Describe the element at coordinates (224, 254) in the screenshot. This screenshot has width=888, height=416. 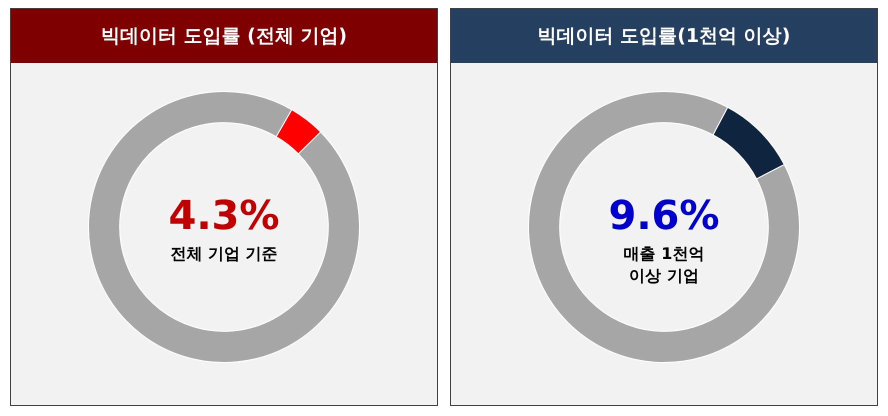
I see `text: 전체 기업 기준` at that location.